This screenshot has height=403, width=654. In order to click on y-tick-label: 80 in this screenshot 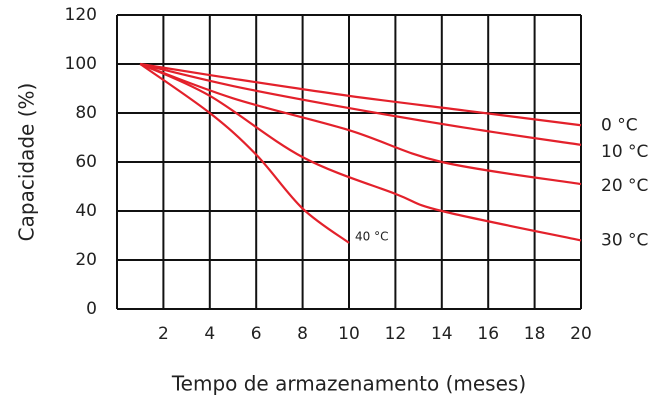, I will do `click(86, 113)`.